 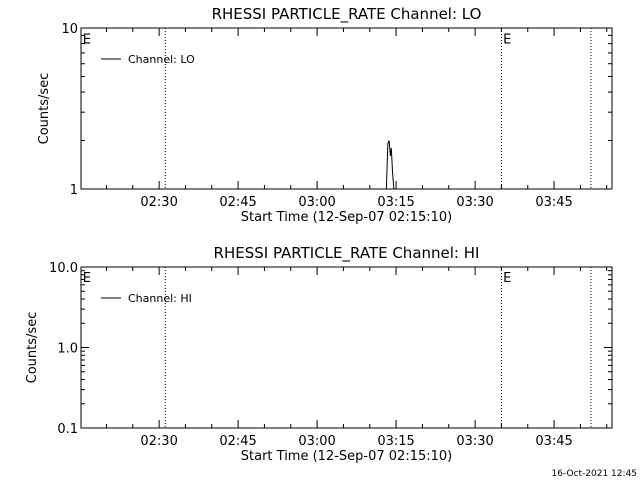 What do you see at coordinates (594, 474) in the screenshot?
I see `footer-timestamp: 16-Oct-2021 12:45` at bounding box center [594, 474].